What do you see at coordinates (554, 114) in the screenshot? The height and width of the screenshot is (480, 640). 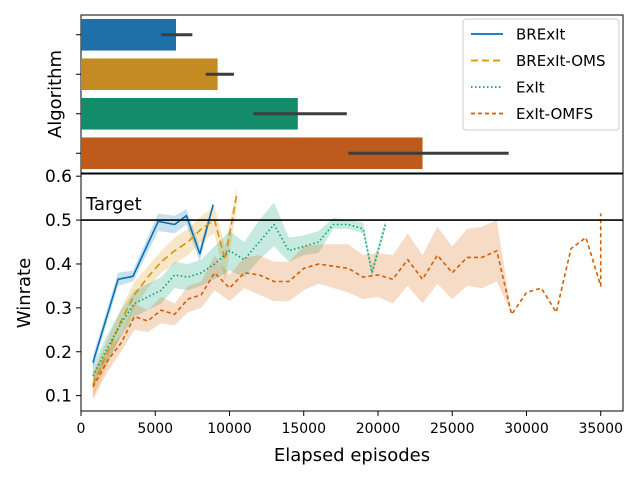 I see `legend-label-exit-omfs: ExIt-OMFS` at bounding box center [554, 114].